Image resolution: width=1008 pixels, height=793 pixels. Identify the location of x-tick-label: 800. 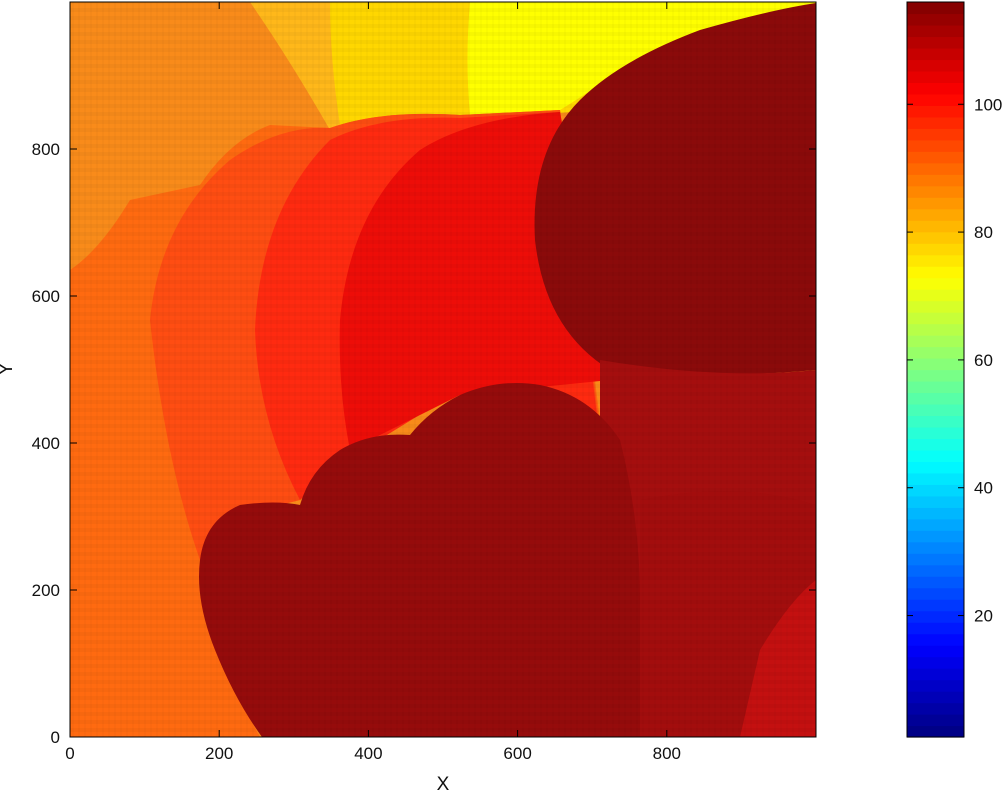
(667, 753).